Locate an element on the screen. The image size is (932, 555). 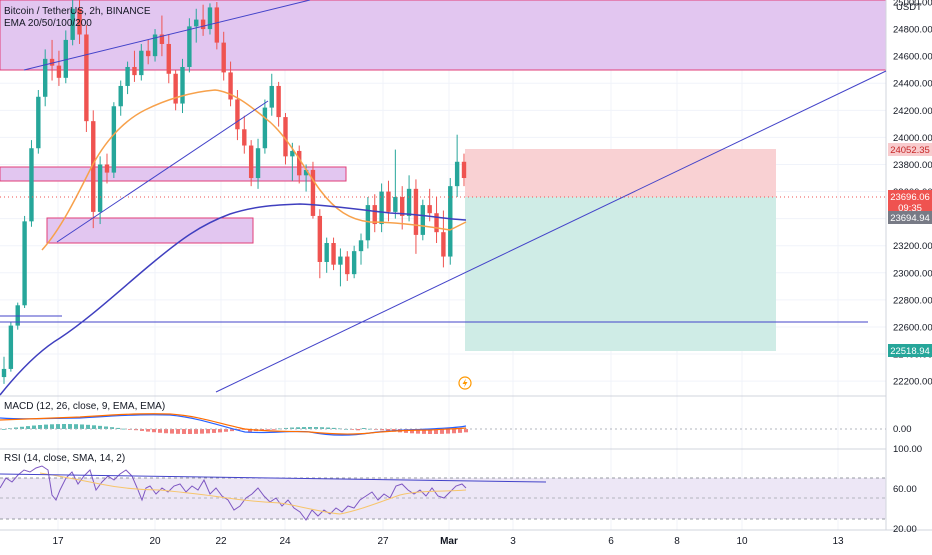
time-tick-label: 27 is located at coordinates (383, 541).